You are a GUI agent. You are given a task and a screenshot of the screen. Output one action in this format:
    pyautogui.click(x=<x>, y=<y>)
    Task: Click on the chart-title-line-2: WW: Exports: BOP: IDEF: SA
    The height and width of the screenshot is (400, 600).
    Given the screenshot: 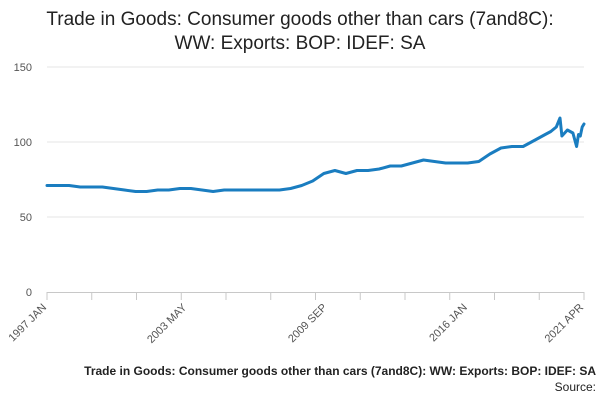 What is the action you would take?
    pyautogui.click(x=300, y=43)
    